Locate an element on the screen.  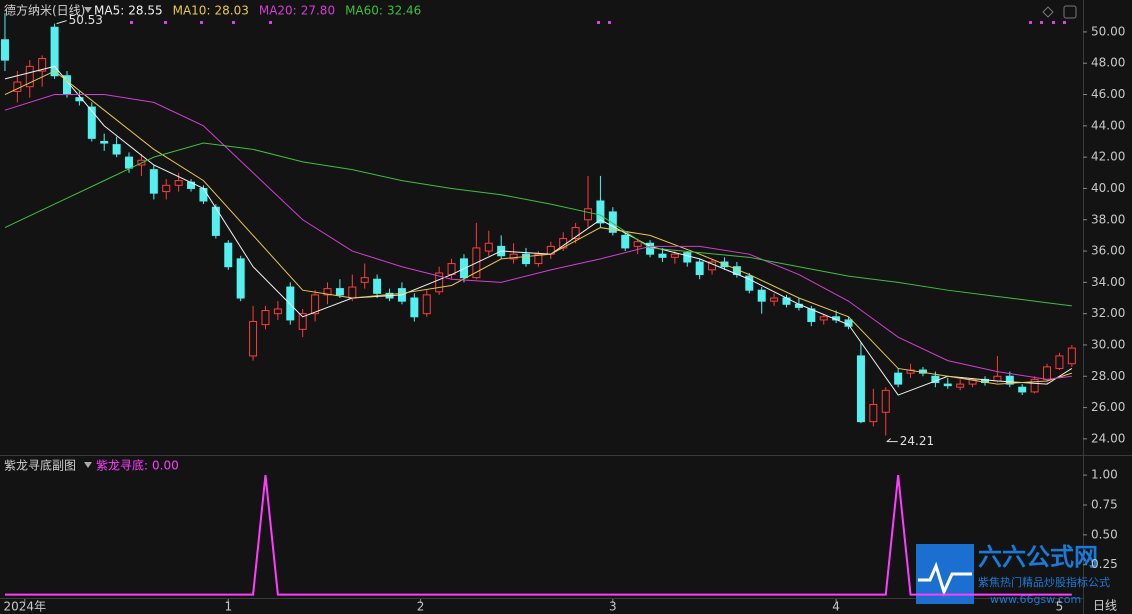
y-tick-label: 48.00 is located at coordinates (1108, 63).